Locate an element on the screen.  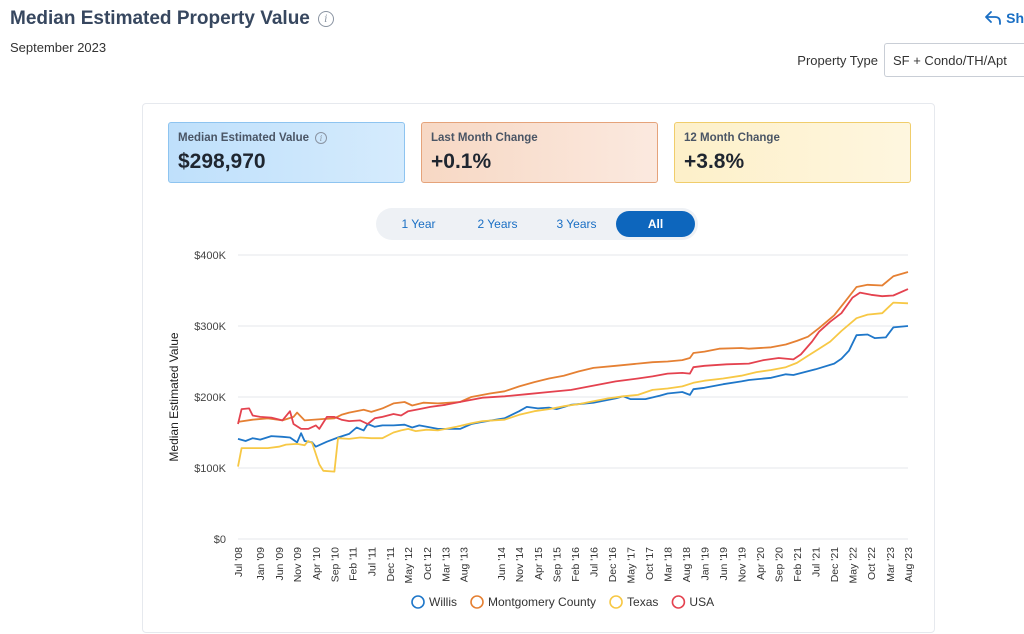
x-tick-label: Jun '19 is located at coordinates (724, 564).